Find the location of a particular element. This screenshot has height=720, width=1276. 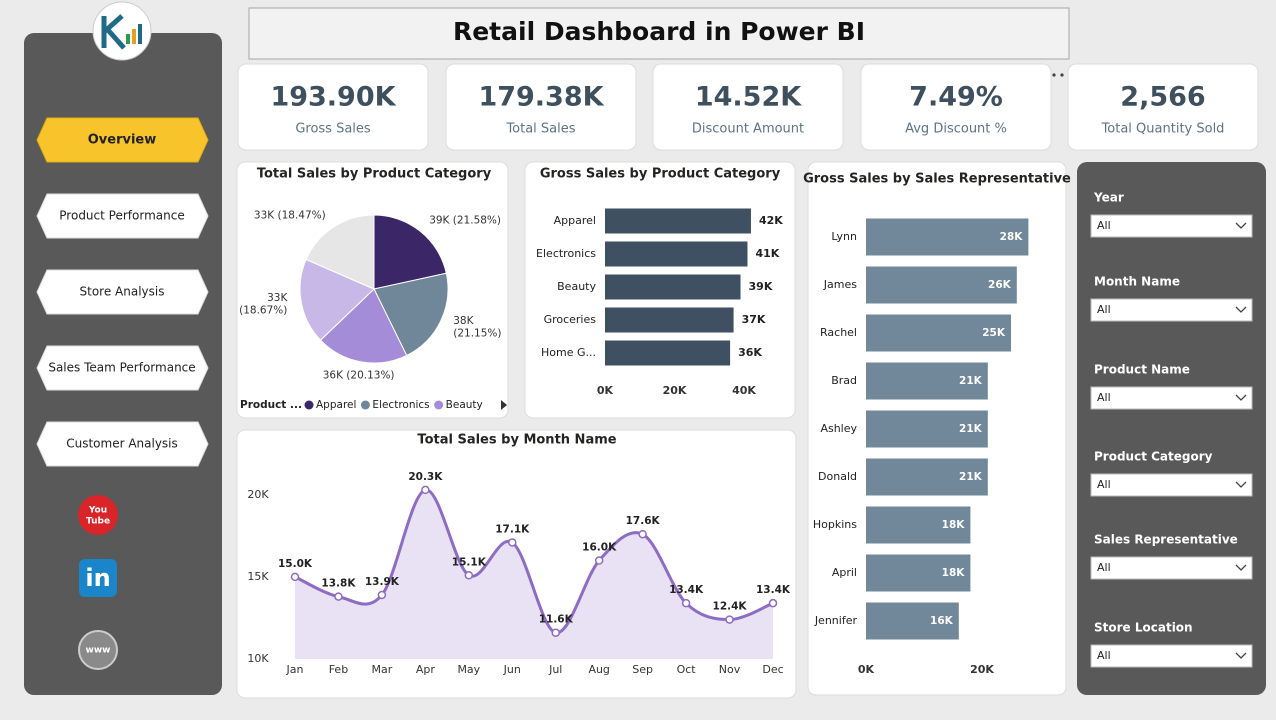

x-tick-label: 40K is located at coordinates (744, 390).